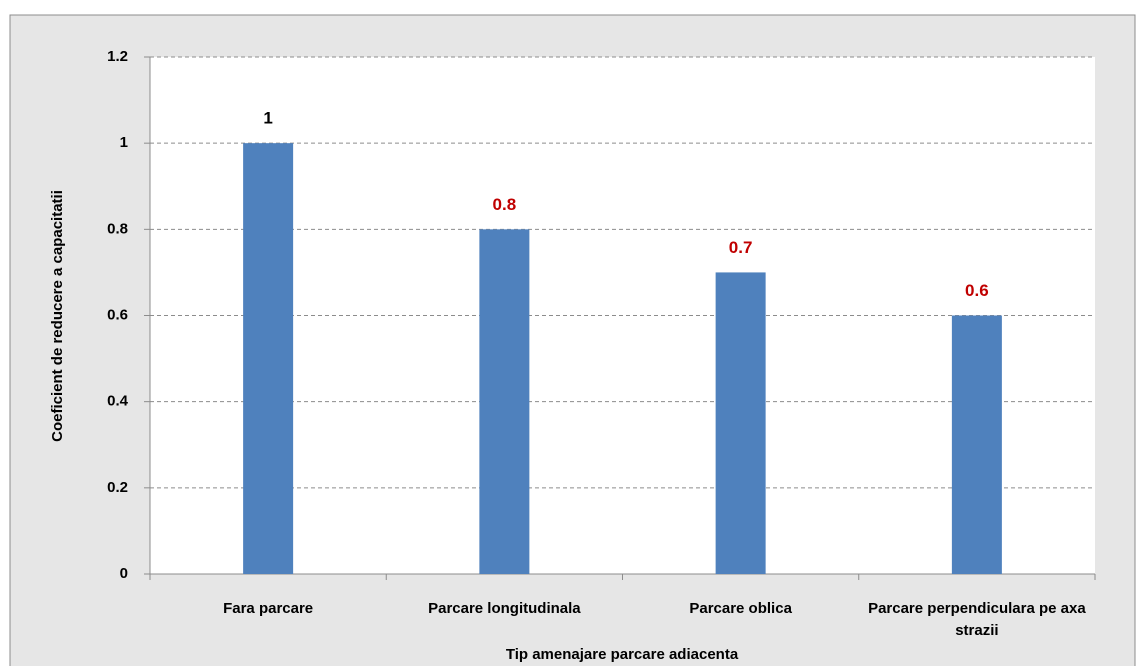 The width and height of the screenshot is (1145, 666). Describe the element at coordinates (124, 142) in the screenshot. I see `y-tick-label: 1` at that location.